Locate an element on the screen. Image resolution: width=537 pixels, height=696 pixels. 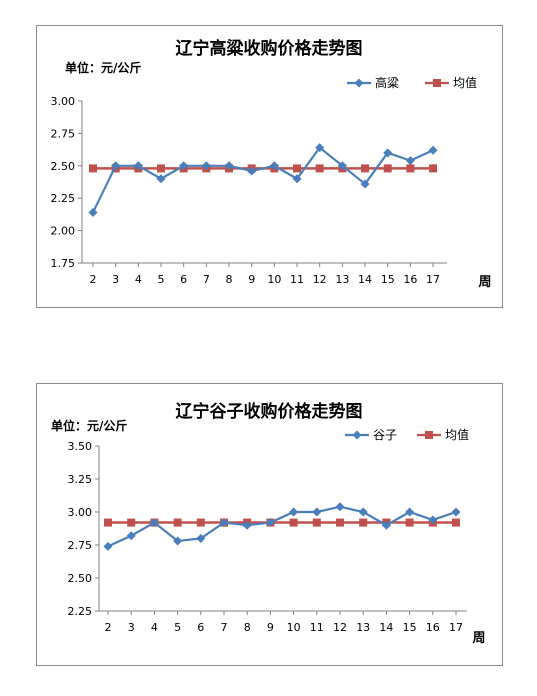
x-axis-label: 周 is located at coordinates (484, 282).